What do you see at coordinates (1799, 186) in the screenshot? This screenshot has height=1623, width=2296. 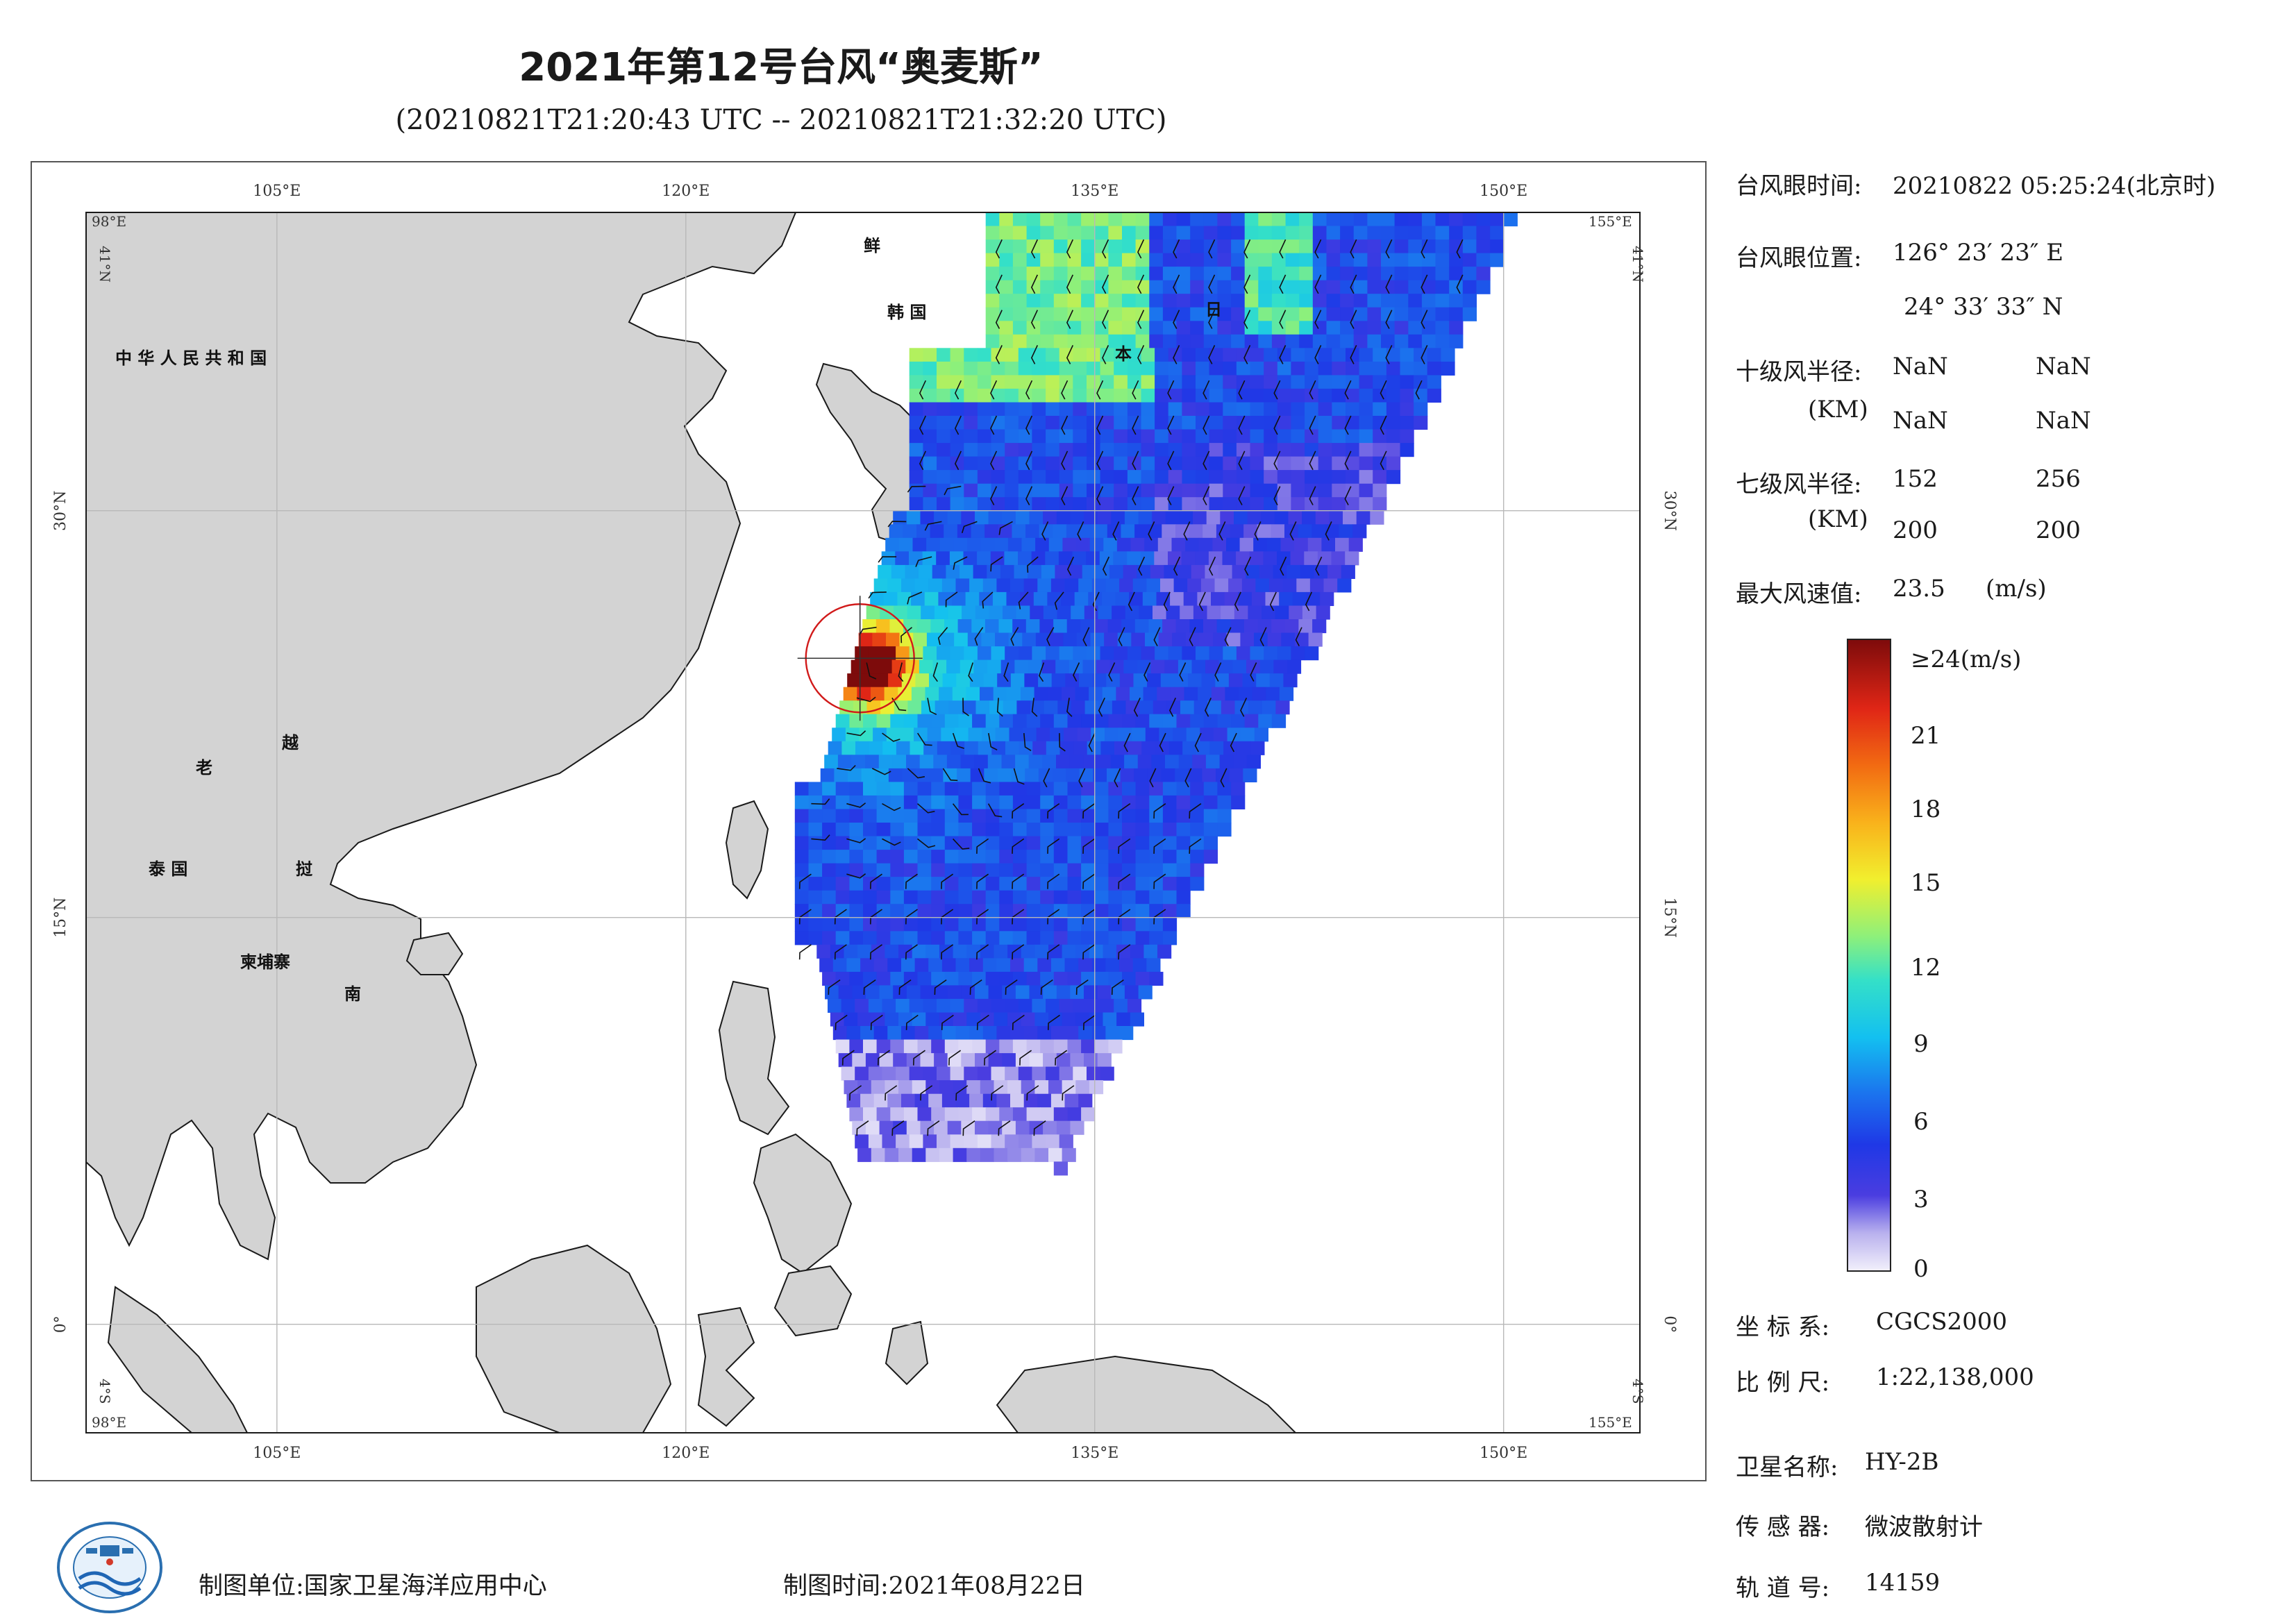 I see `eye-time-label: 台风眼时间:` at bounding box center [1799, 186].